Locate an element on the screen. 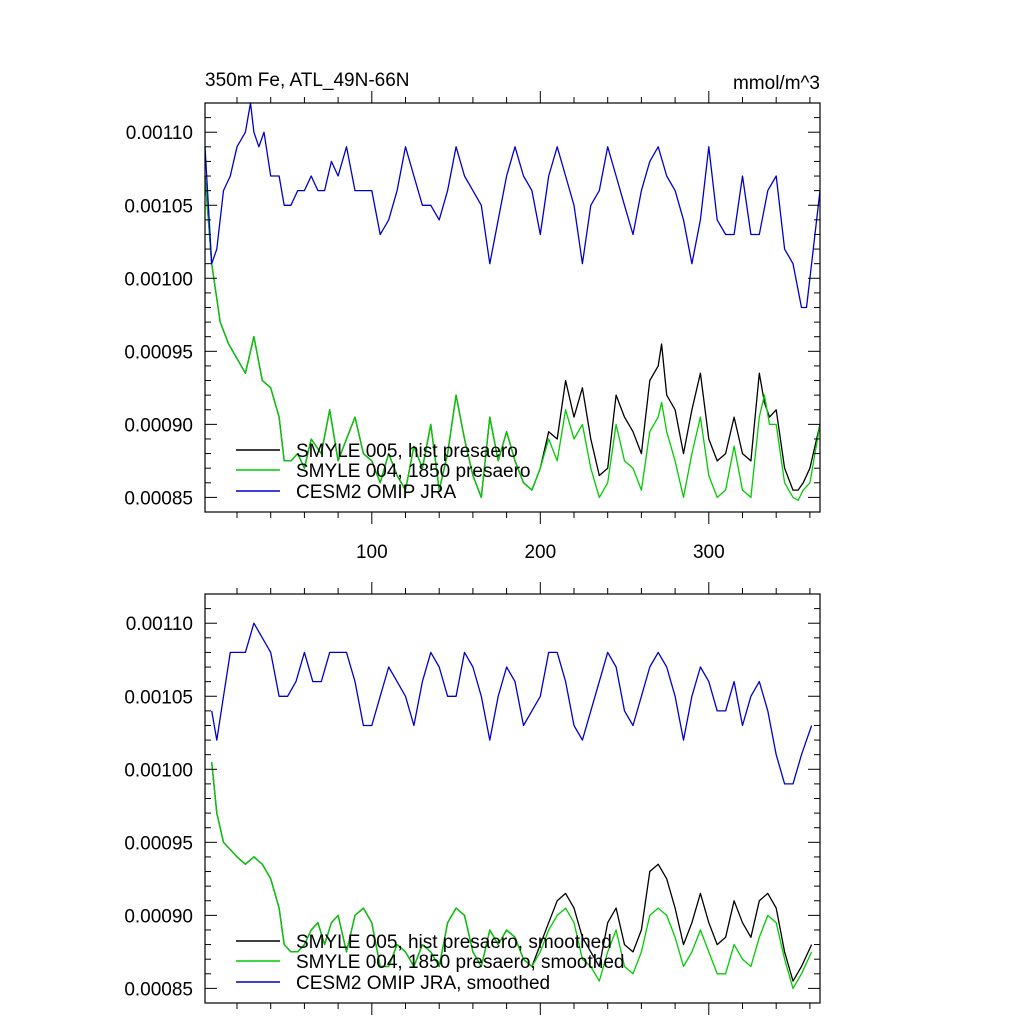  legend-label: CESM2 OMIP JRA is located at coordinates (376, 492).